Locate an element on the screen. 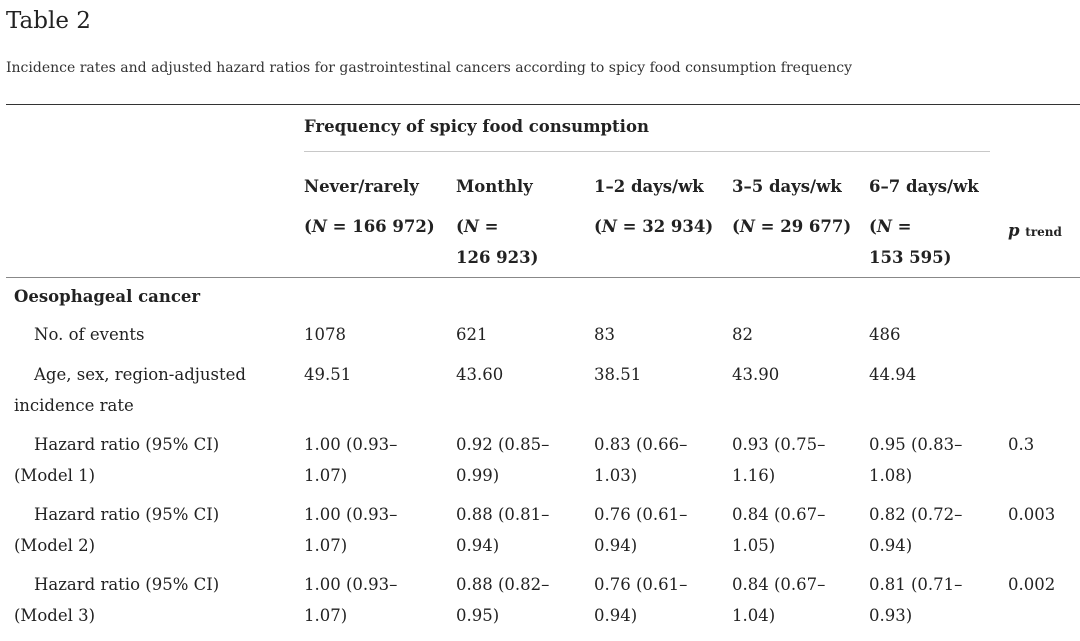  table-cell: 1.04) is located at coordinates (754, 615).